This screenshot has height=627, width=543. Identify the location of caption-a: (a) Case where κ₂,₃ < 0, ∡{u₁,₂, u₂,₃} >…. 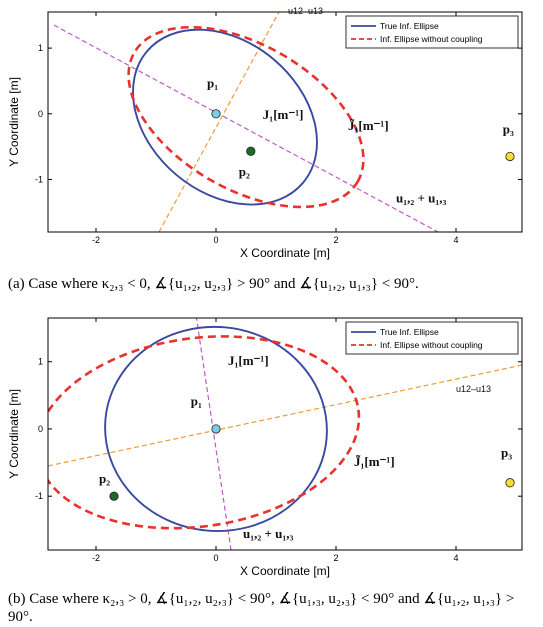
(213, 284).